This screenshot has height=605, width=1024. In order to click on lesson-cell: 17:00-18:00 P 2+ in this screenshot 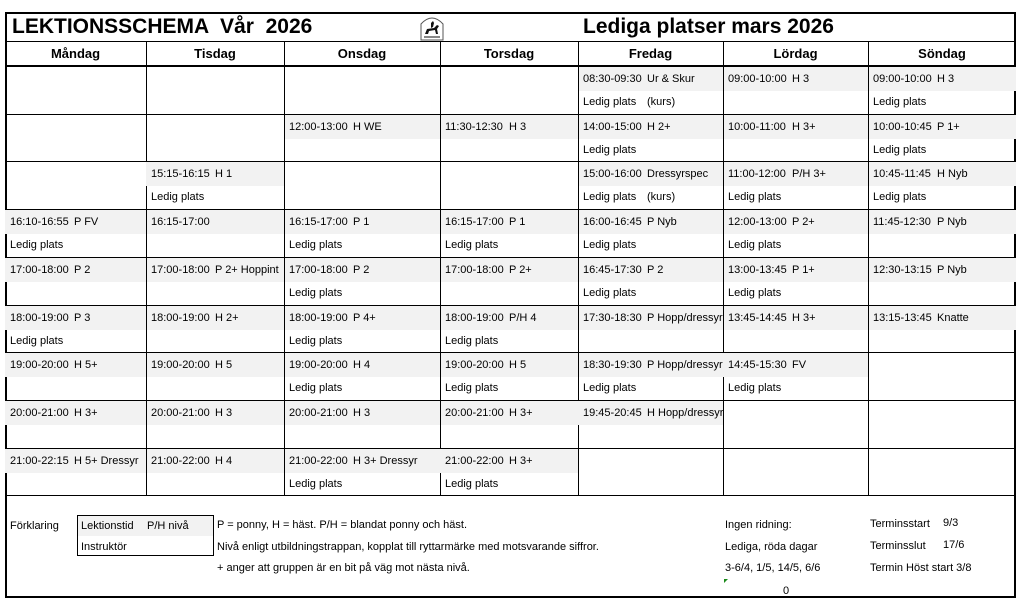, I will do `click(509, 281)`.